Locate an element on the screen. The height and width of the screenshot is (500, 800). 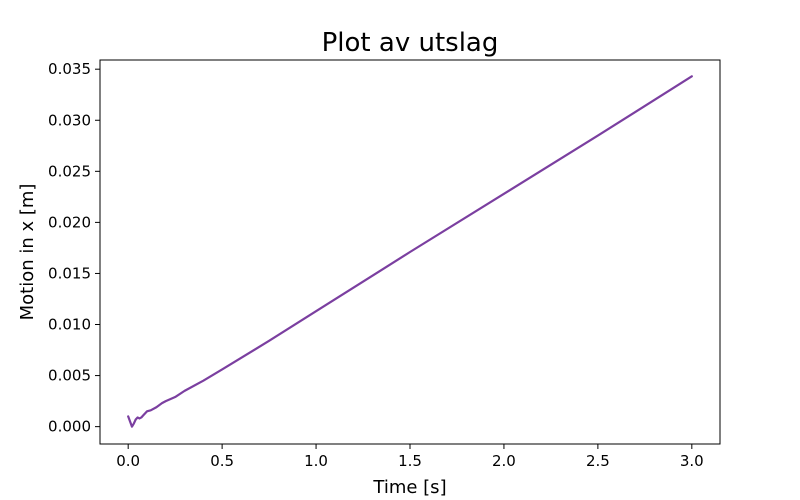
chart-title: Plot av utslag is located at coordinates (410, 43).